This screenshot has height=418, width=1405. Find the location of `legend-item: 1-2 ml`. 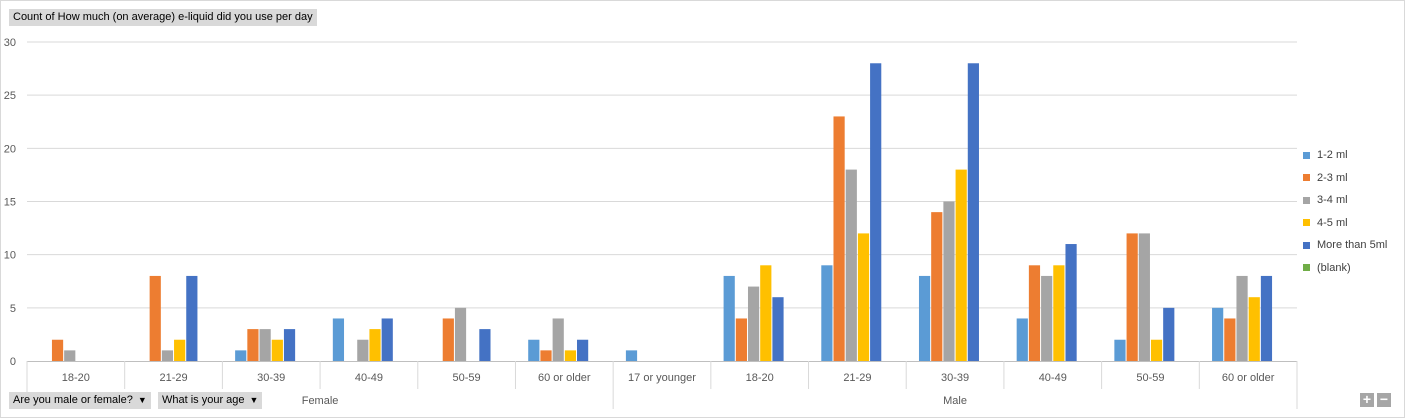

legend-item: 1-2 ml is located at coordinates (1345, 155).